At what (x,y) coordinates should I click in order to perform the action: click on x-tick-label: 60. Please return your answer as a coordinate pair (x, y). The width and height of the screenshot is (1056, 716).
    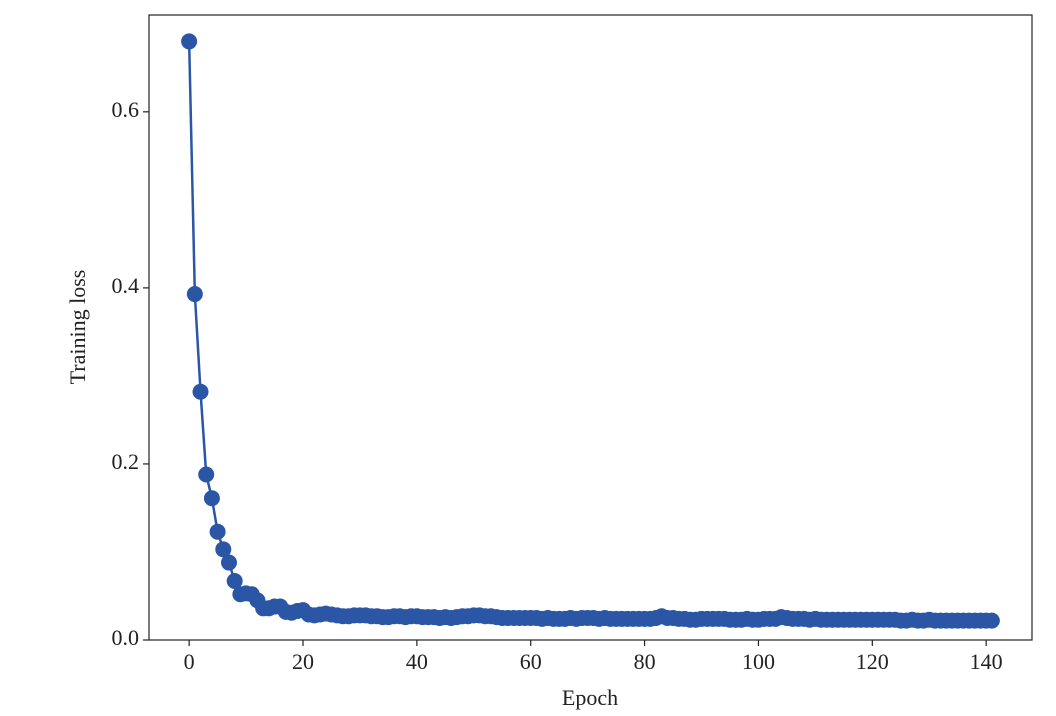
    Looking at the image, I should click on (531, 661).